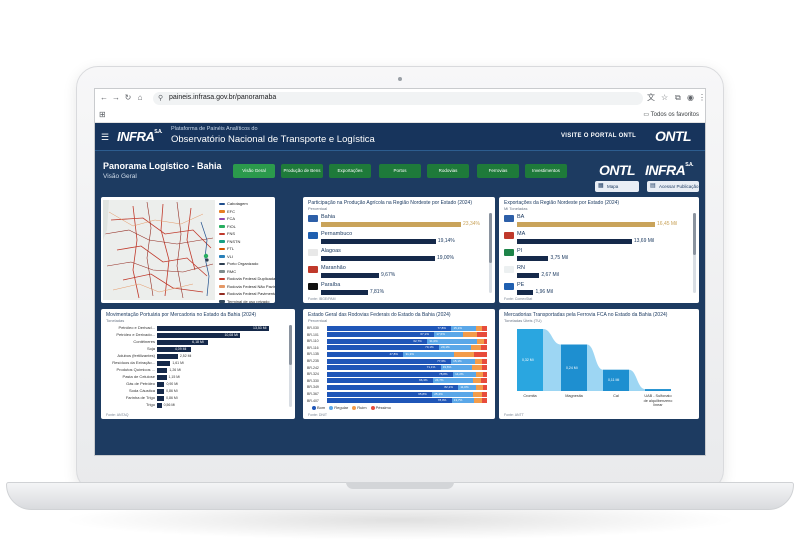 The height and width of the screenshot is (560, 800). What do you see at coordinates (245, 257) in the screenshot?
I see `map-legend-item: VLI` at bounding box center [245, 257].